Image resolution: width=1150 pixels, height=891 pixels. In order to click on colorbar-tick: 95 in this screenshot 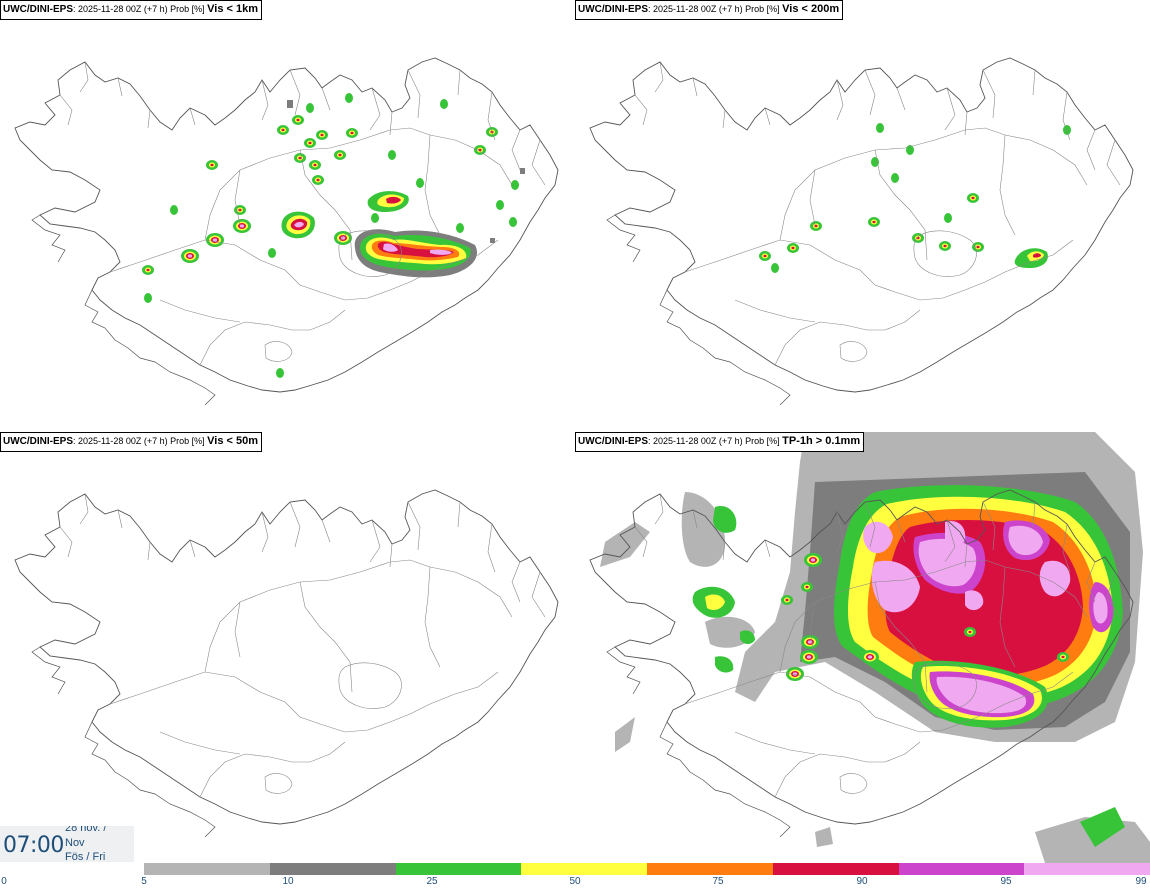, I will do `click(1006, 881)`.